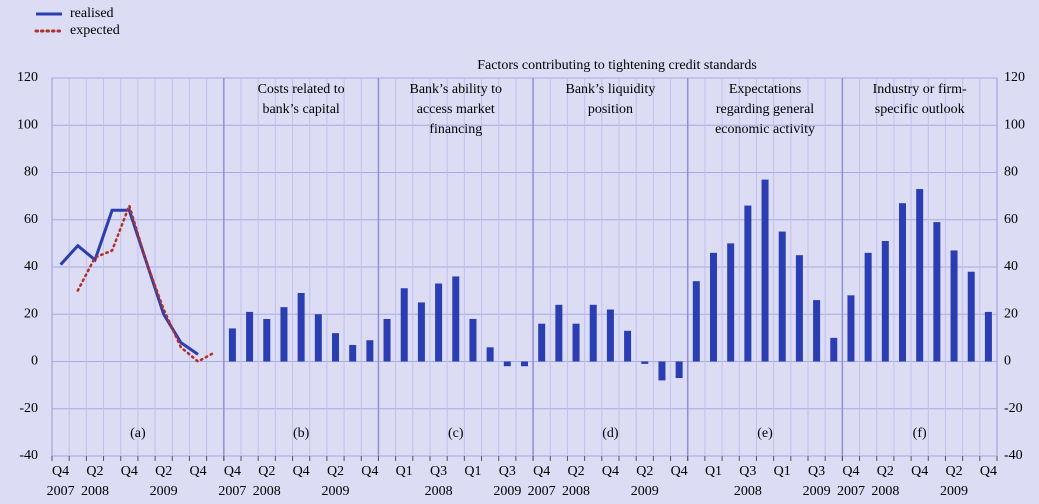 The width and height of the screenshot is (1039, 504). I want to click on panel-title: access market, so click(456, 109).